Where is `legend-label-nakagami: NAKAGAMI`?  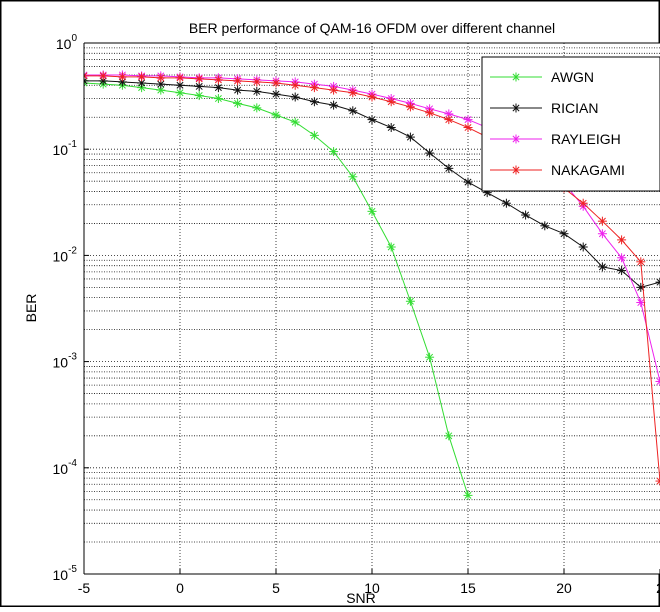 legend-label-nakagami: NAKAGAMI is located at coordinates (588, 170).